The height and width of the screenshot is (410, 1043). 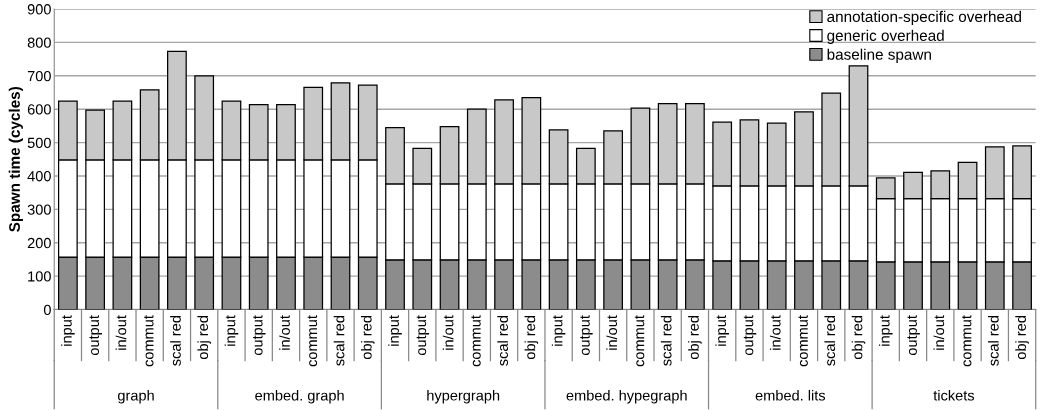 I want to click on y-tick-label: 400, so click(x=39, y=176).